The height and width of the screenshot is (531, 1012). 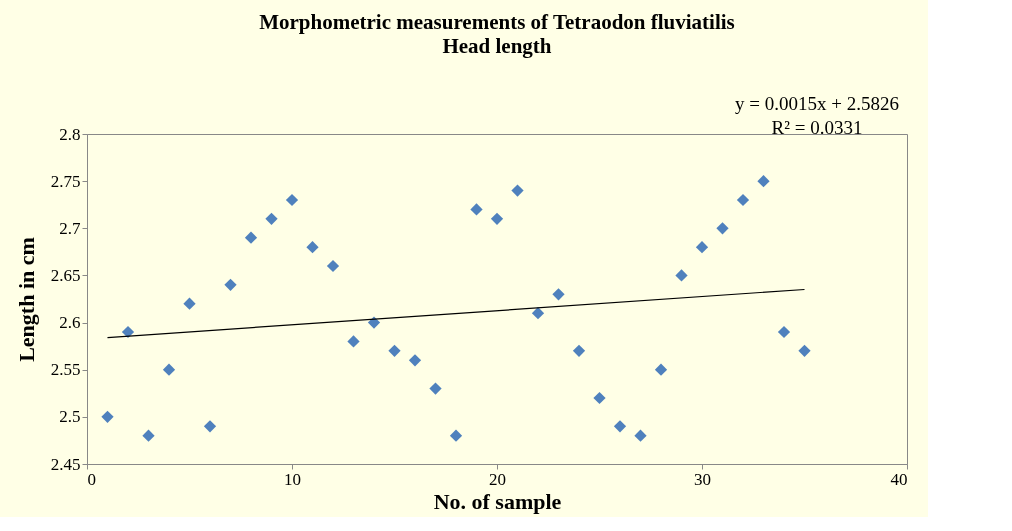 I want to click on y-tick-label: 2.7, so click(x=70, y=228).